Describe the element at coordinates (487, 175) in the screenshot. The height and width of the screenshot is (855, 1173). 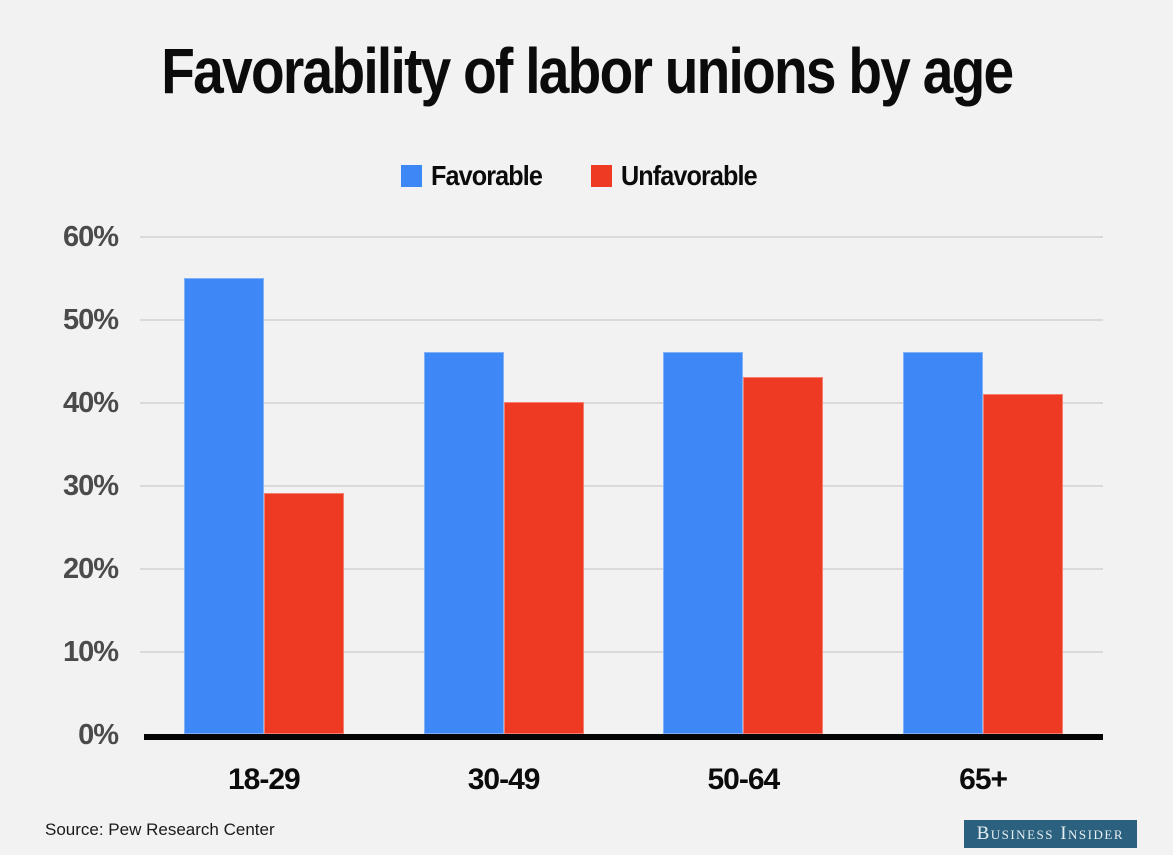
I see `legend-label: Favorable` at that location.